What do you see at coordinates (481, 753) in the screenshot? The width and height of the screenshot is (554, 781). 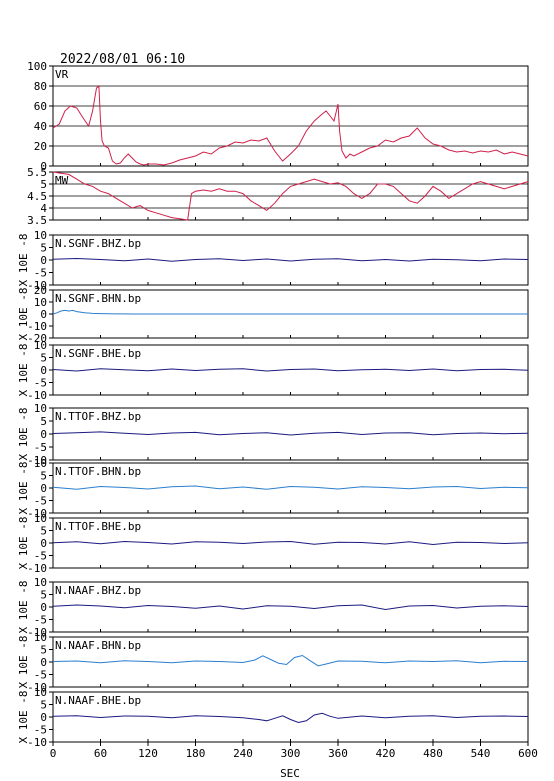 I see `x-tick-label: 540` at bounding box center [481, 753].